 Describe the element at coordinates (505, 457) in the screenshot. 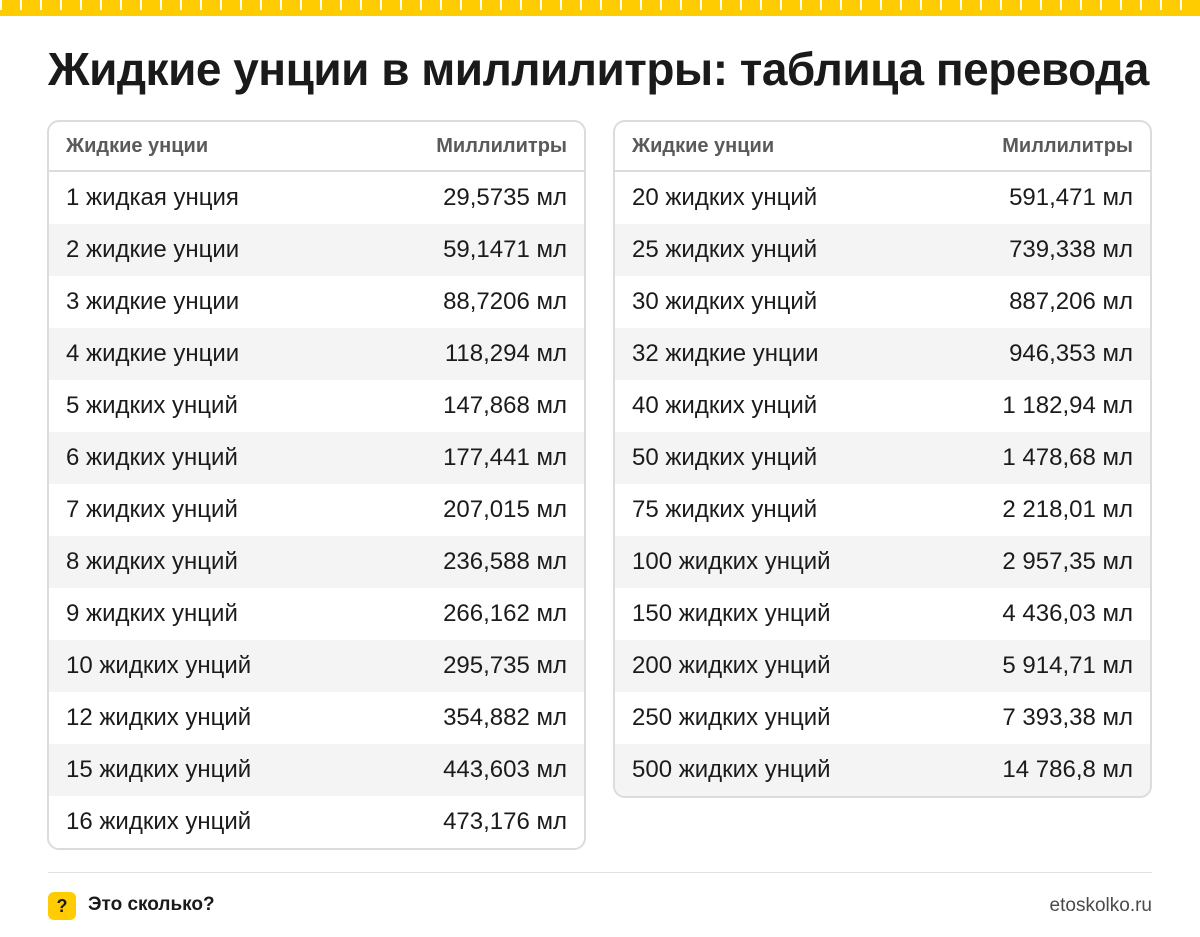

I see `ml-cell: 177,441 мл` at that location.